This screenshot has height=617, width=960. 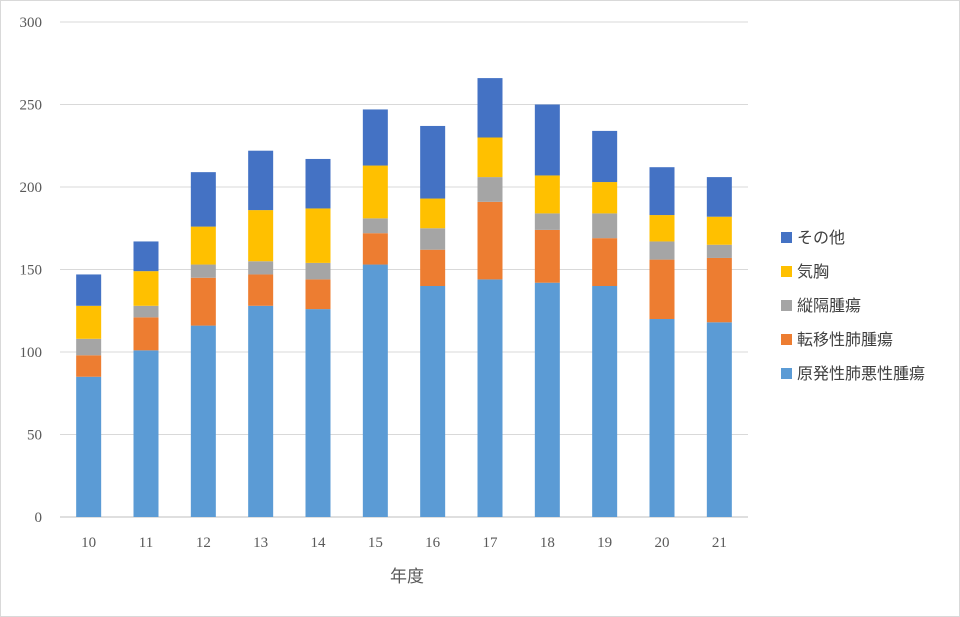 I want to click on y-tick-label: 0, so click(x=39, y=518).